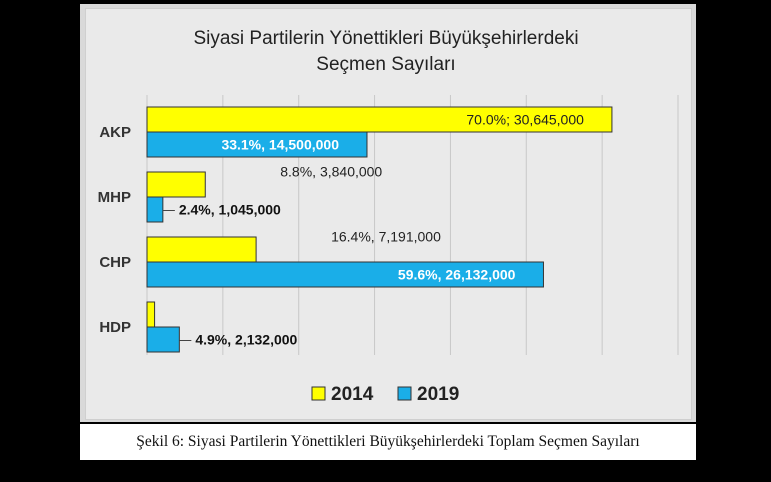  What do you see at coordinates (163, 339) in the screenshot?
I see `bar-hdp-2019` at bounding box center [163, 339].